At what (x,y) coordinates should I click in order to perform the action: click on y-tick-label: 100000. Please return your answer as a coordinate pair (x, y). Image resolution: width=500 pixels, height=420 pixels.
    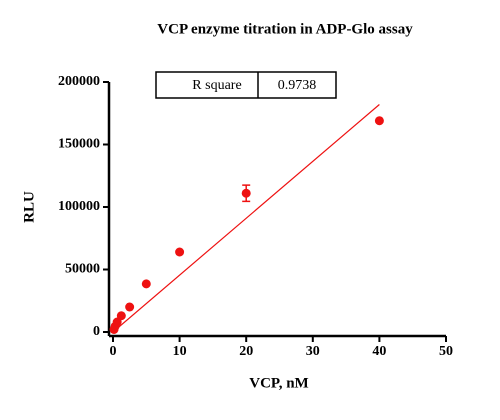
    Looking at the image, I should click on (79, 206).